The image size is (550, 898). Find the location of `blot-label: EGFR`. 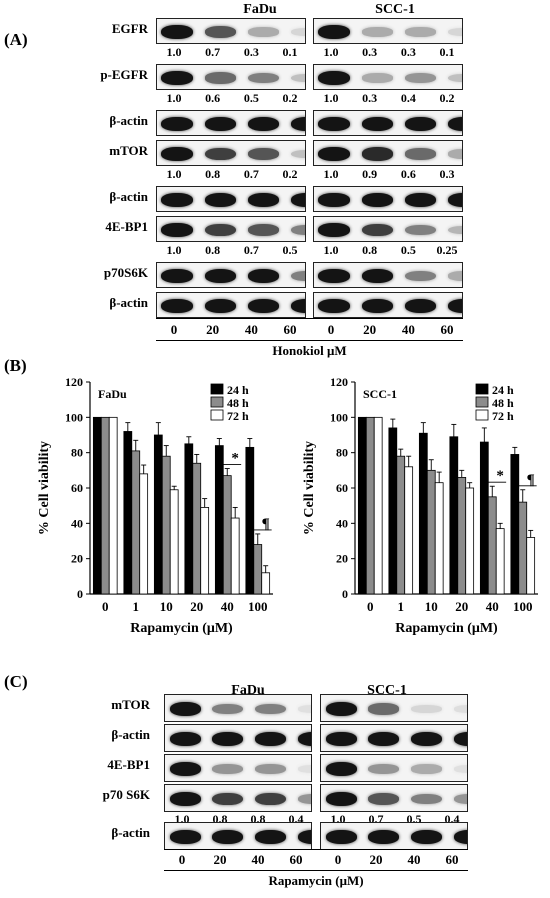

blot-label: EGFR is located at coordinates (129, 28).